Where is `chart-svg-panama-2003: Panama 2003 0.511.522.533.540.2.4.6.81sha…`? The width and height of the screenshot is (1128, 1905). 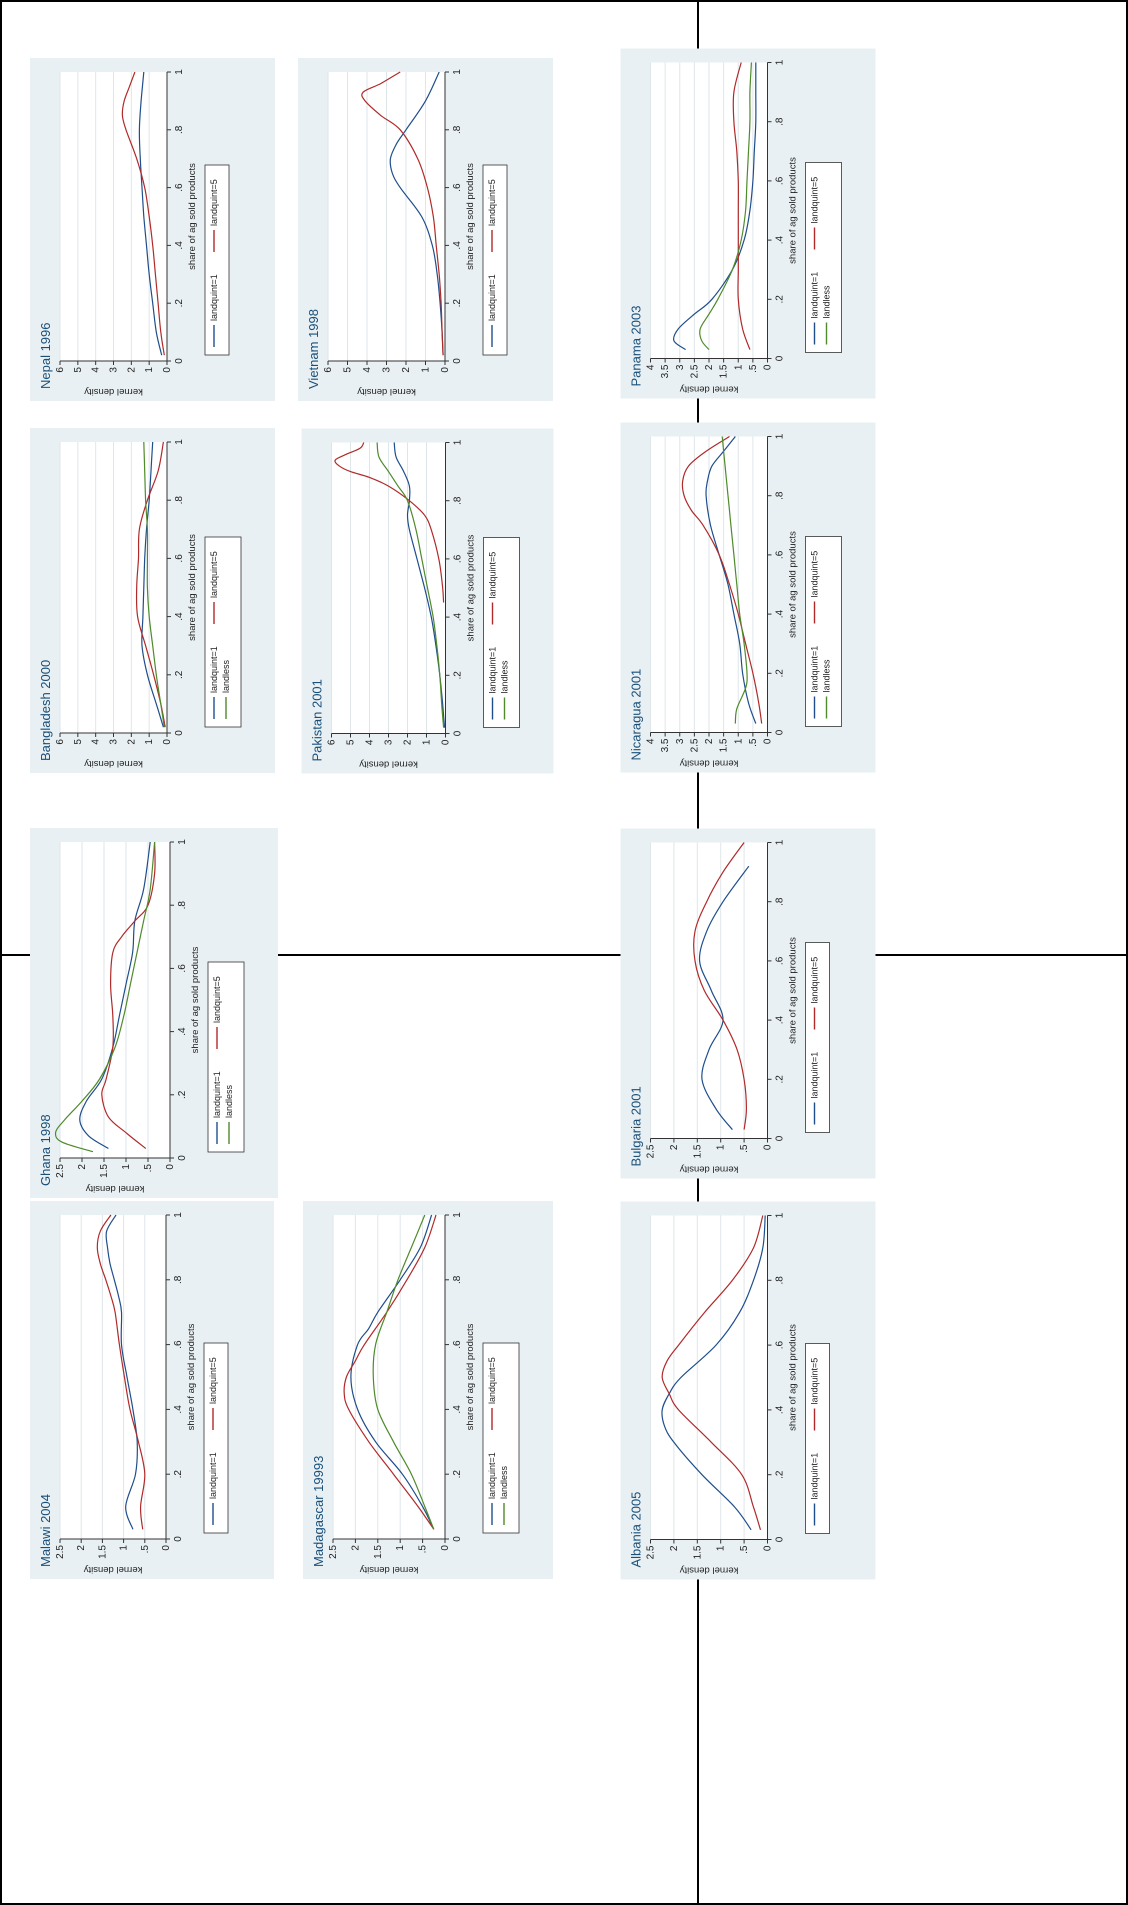
chart-svg-panama-2003: Panama 2003 0.511.522.533.540.2.4.6.81sha… is located at coordinates (747, 223).